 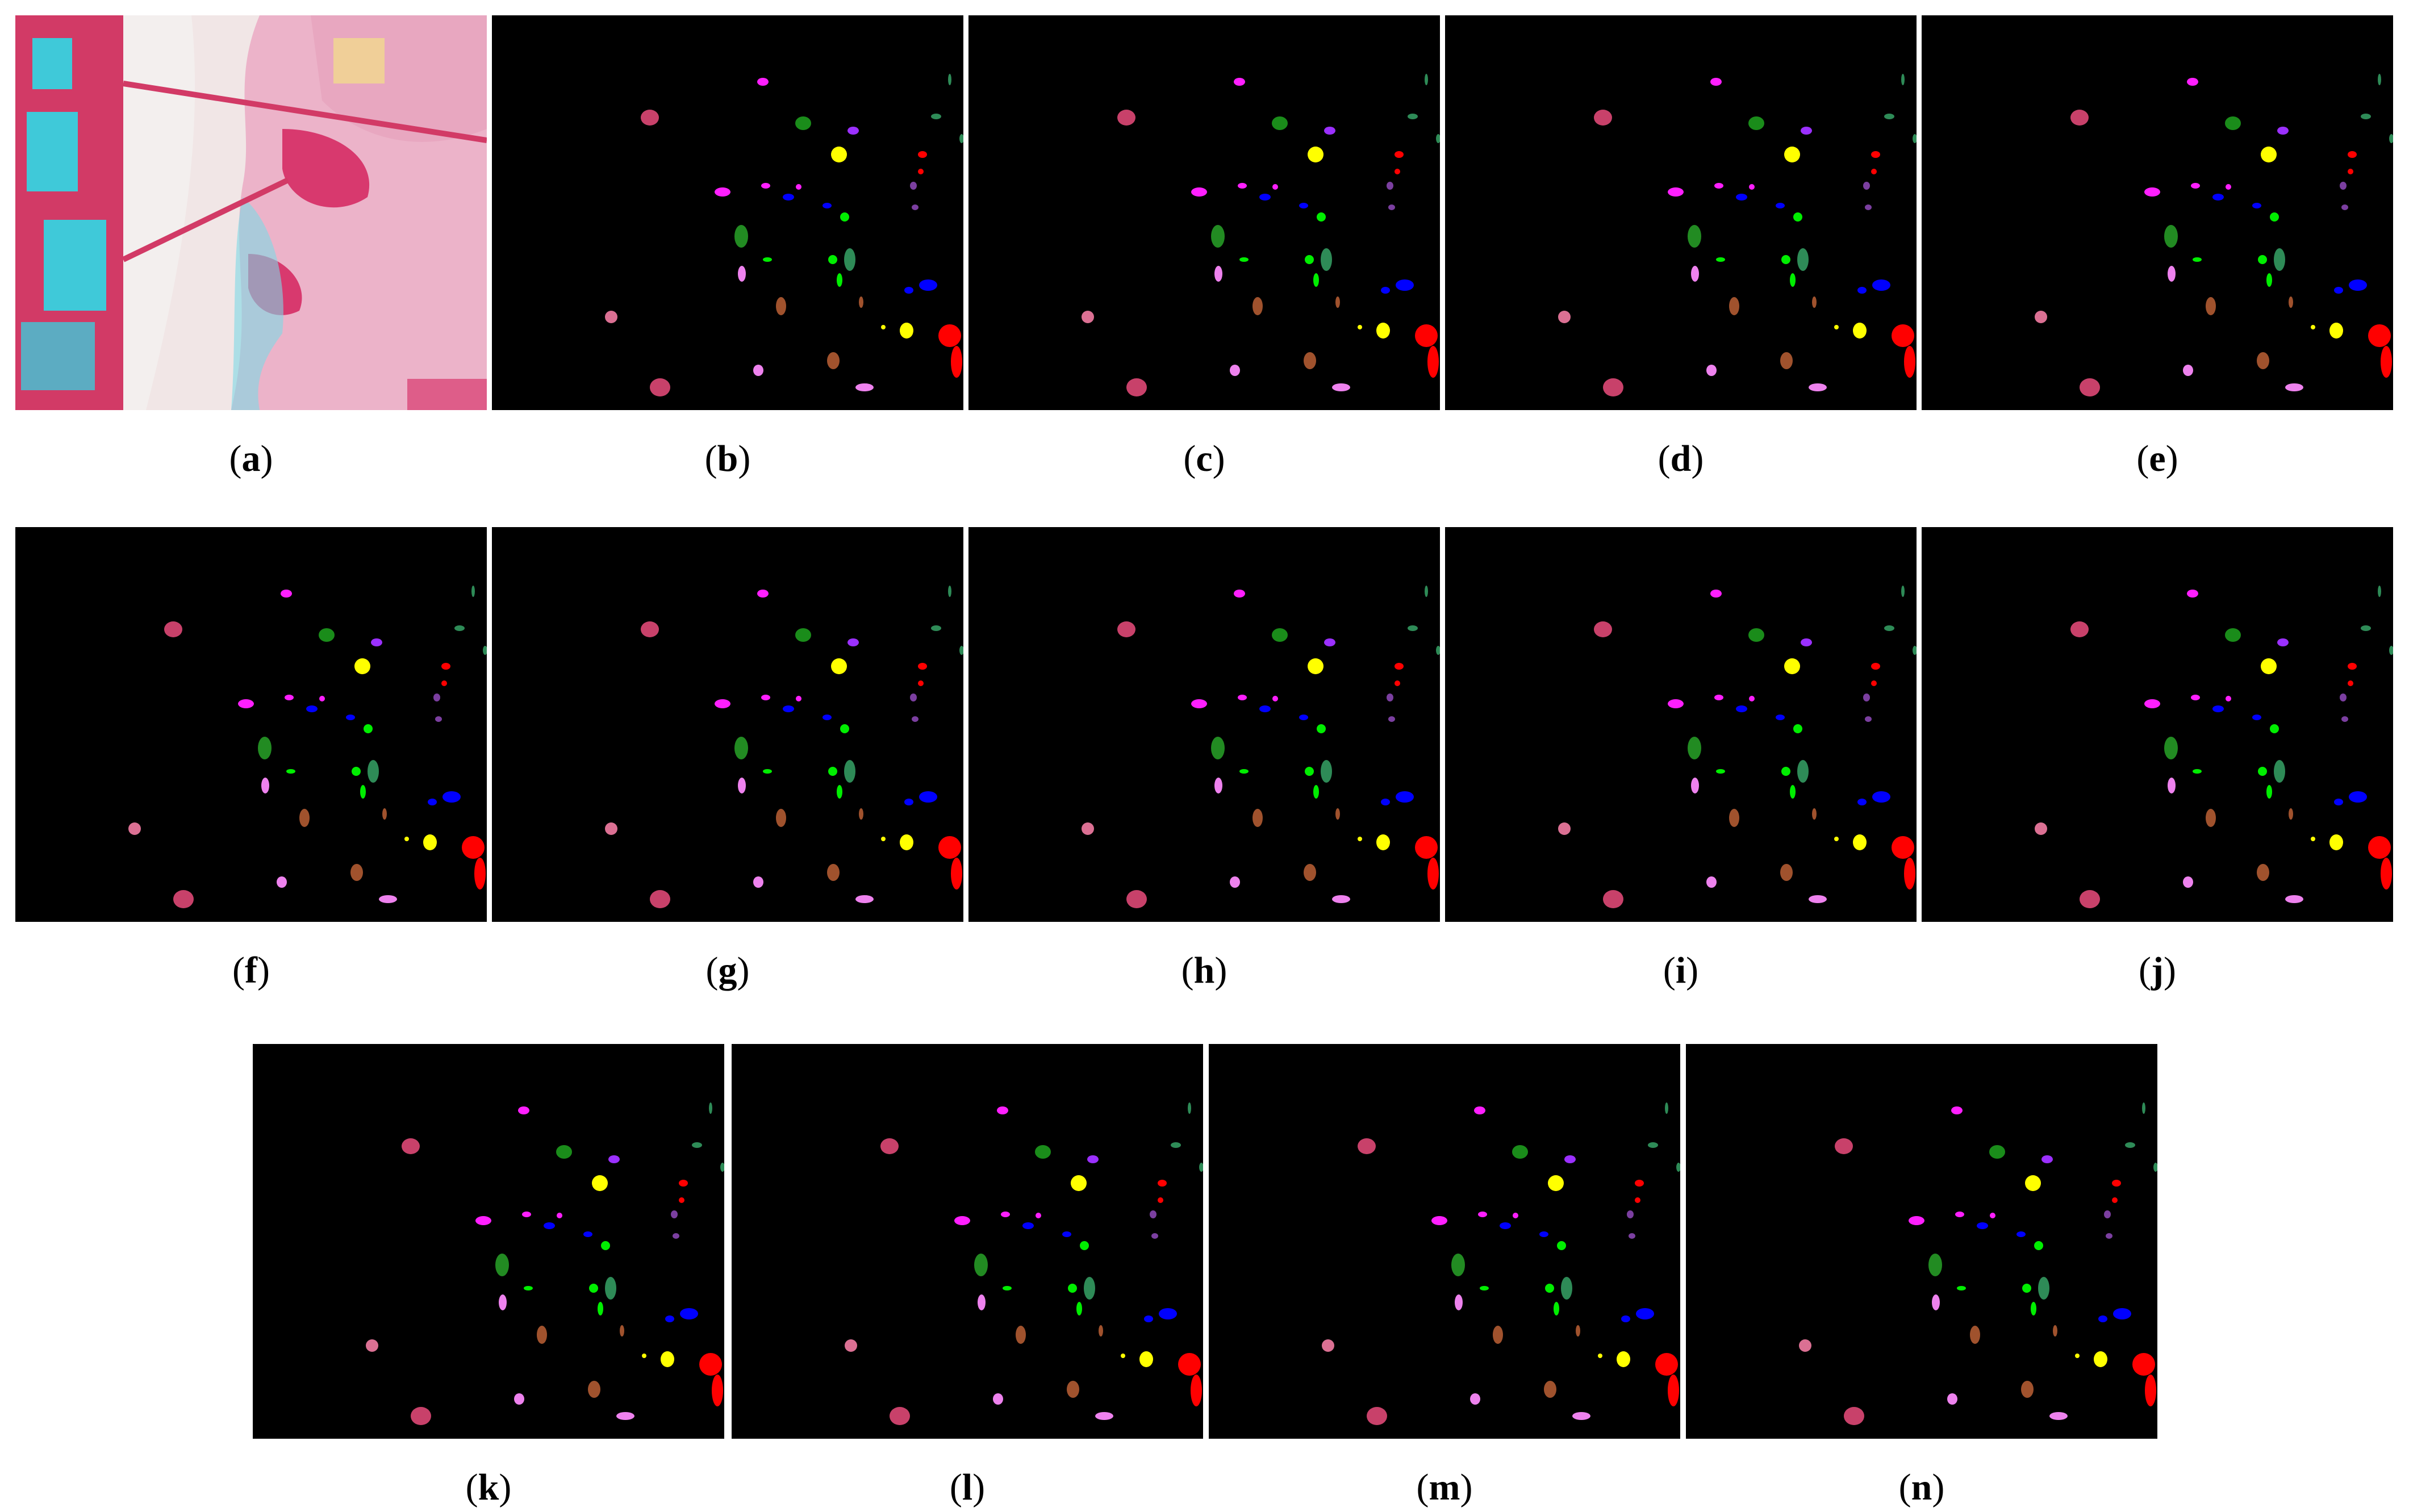 What do you see at coordinates (251, 458) in the screenshot?
I see `caption-a: (a)` at bounding box center [251, 458].